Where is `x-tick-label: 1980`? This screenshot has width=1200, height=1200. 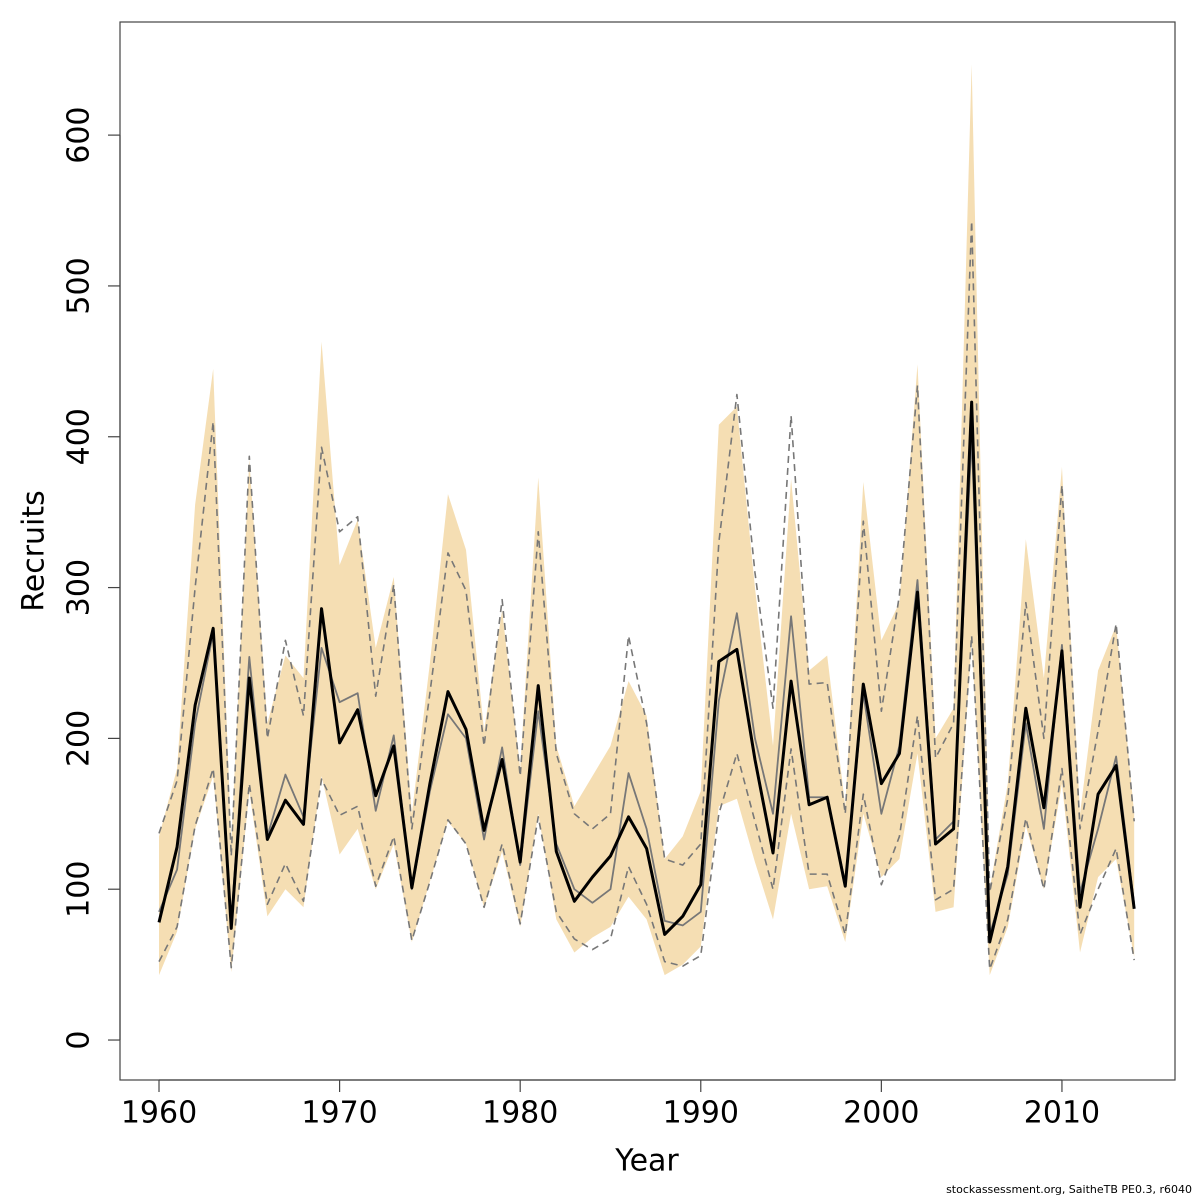 x-tick-label: 1980 is located at coordinates (520, 1113).